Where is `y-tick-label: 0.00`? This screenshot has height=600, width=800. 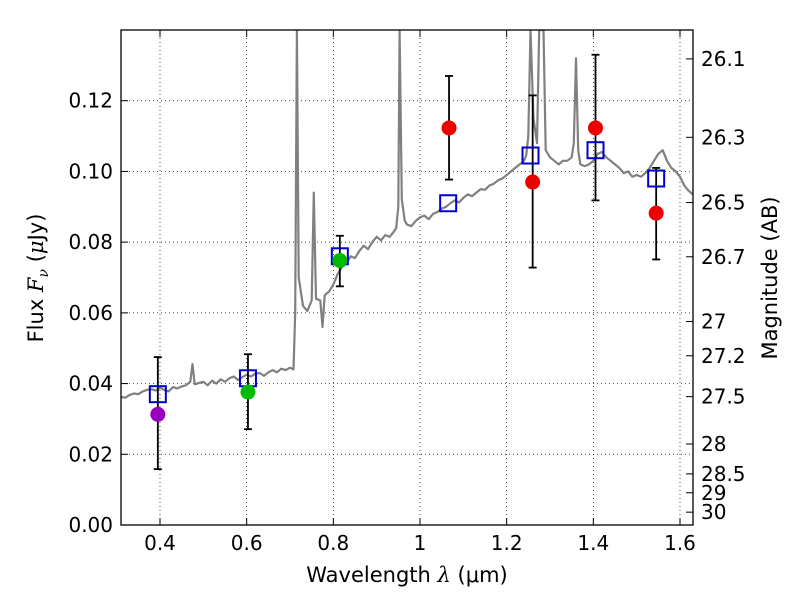 y-tick-label: 0.00 is located at coordinates (90, 525).